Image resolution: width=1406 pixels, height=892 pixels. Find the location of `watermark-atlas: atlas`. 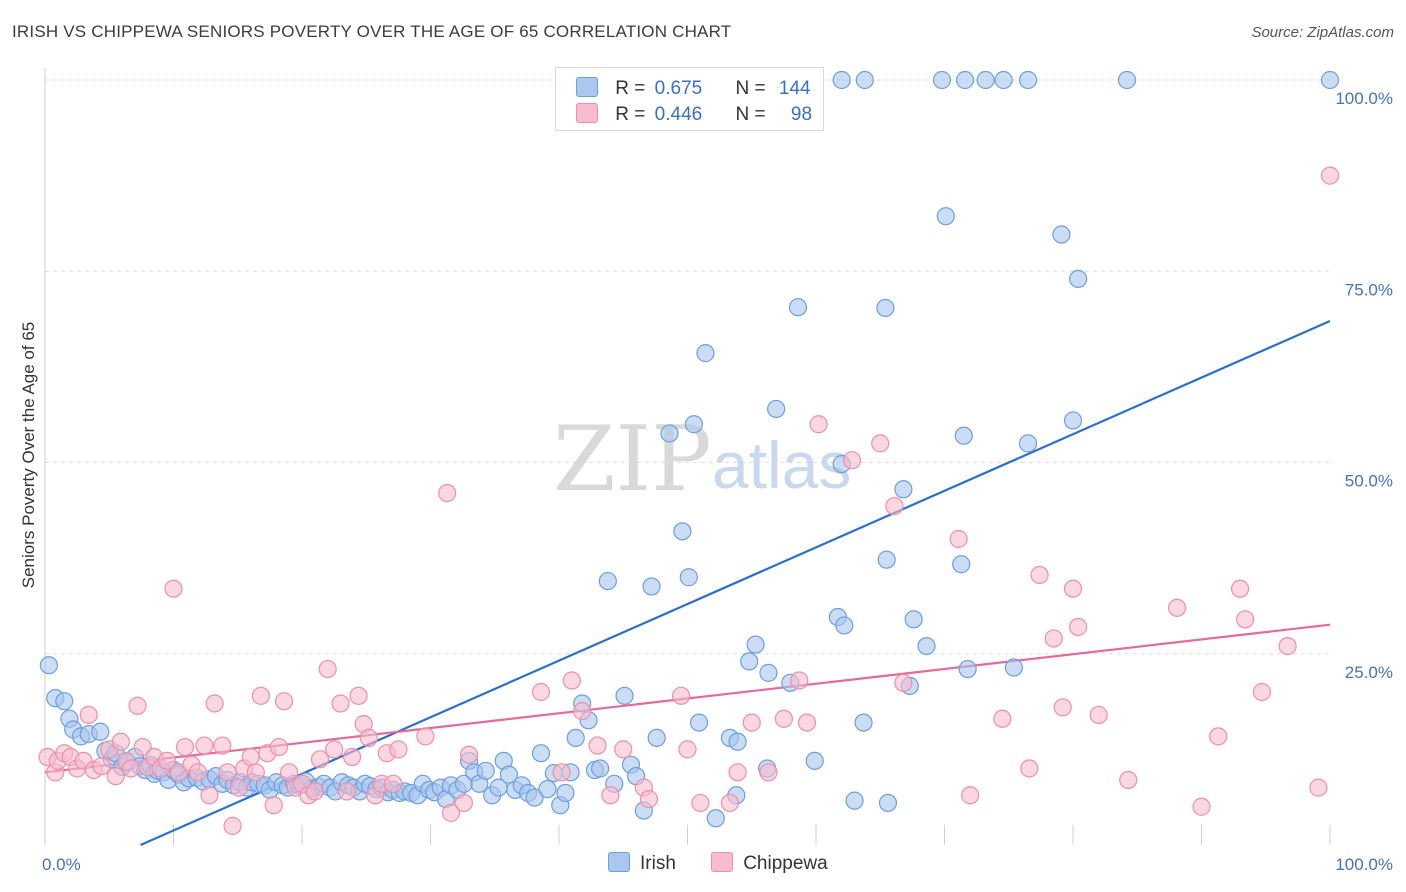

watermark-atlas: atlas is located at coordinates (781, 465).